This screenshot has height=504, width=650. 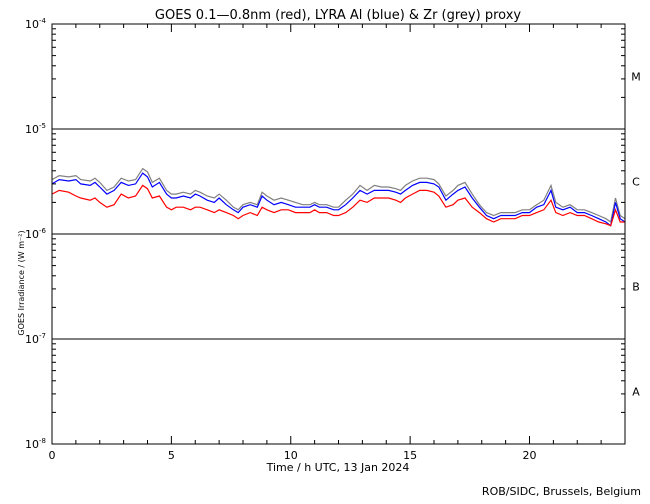 I want to click on flare-class-label: C, so click(x=636, y=182).